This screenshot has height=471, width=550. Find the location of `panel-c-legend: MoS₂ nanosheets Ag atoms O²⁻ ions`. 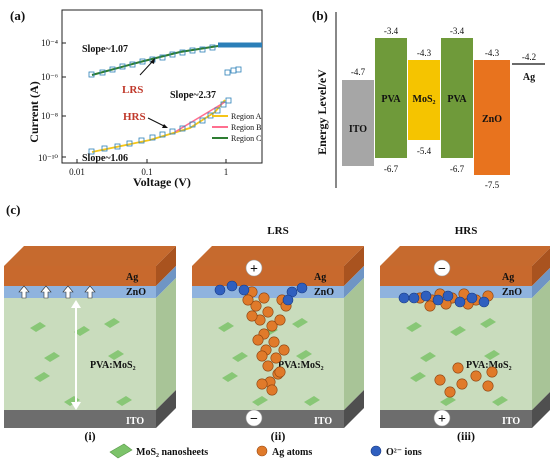

panel-c-legend: MoS₂ nanosheets Ag atoms O²⁻ ions is located at coordinates (265, 451).